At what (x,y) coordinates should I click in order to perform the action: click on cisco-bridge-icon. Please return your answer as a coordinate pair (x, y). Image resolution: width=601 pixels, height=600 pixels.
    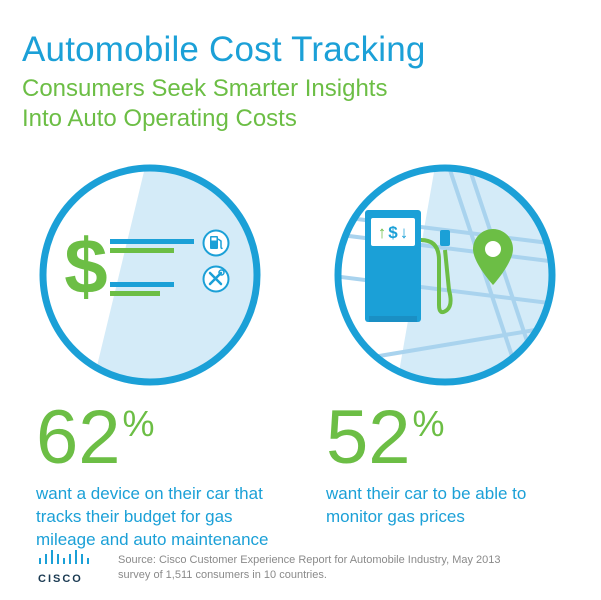
    Looking at the image, I should click on (64, 557).